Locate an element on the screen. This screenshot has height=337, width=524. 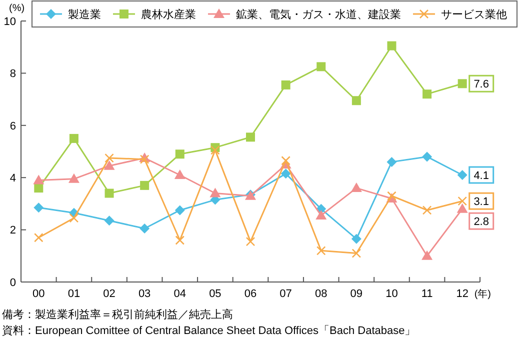
x-tick-label: 11 is located at coordinates (427, 294).